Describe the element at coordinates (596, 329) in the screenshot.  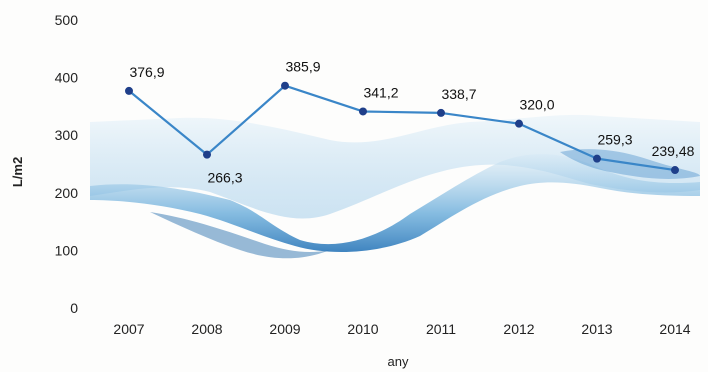
I see `x-tick-label: 2013` at that location.